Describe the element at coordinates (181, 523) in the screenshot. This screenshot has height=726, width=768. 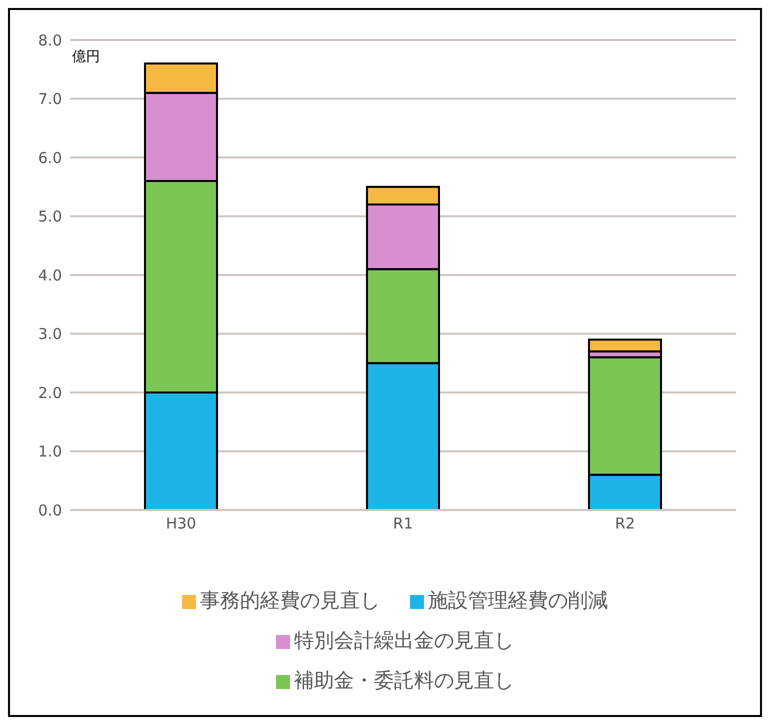
I see `x-tick-label: H30` at that location.